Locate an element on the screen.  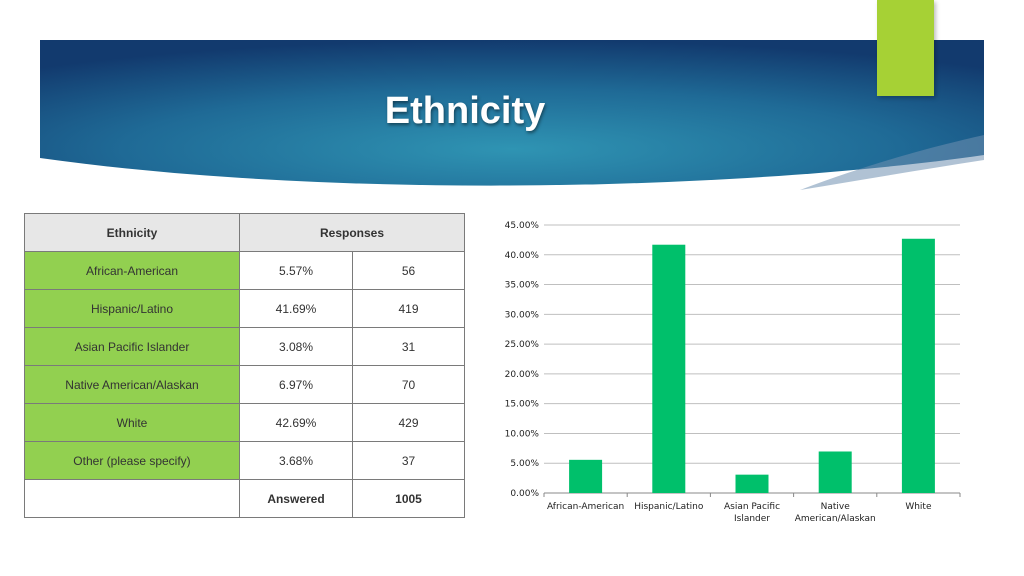
table-row: White 42.69% 429 is located at coordinates (244, 422).